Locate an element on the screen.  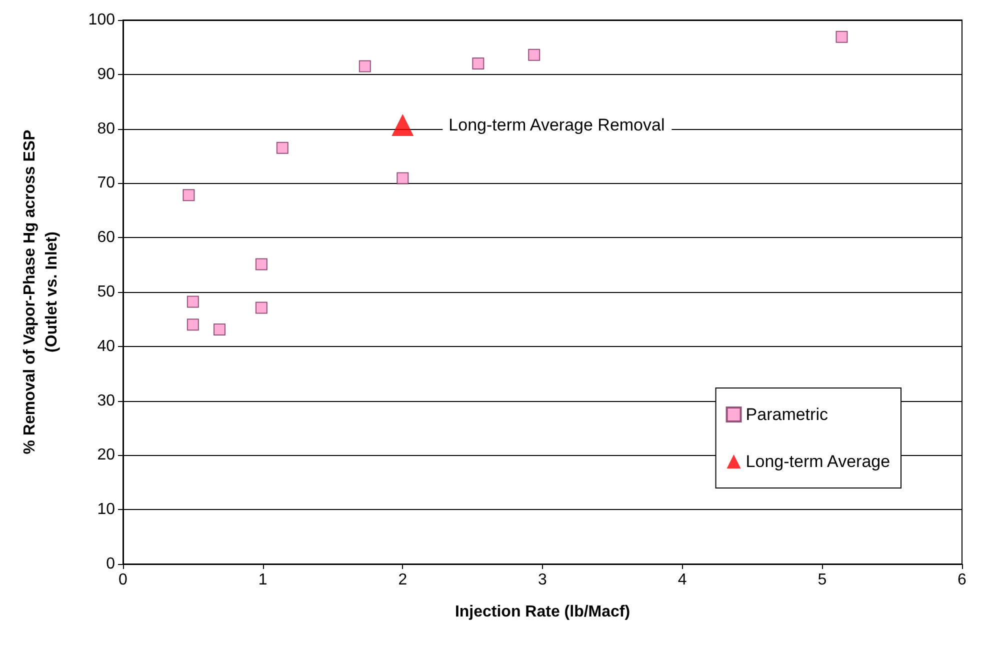
y-tick-label: 60 is located at coordinates (106, 237).